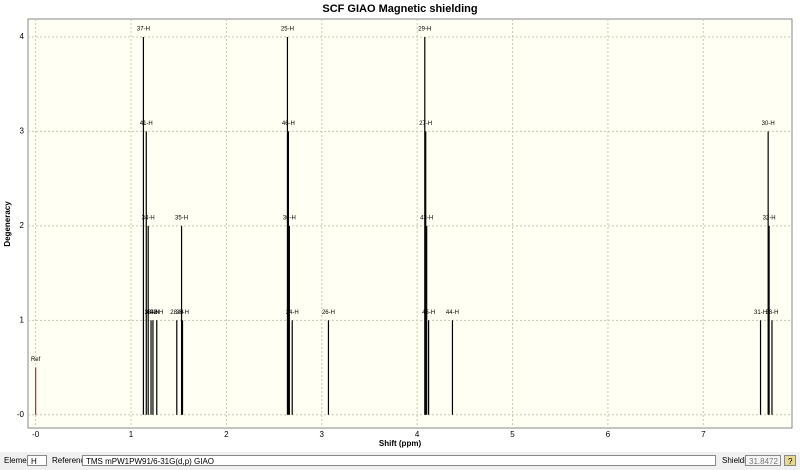  I want to click on peak-label: 38-H, so click(771, 313).